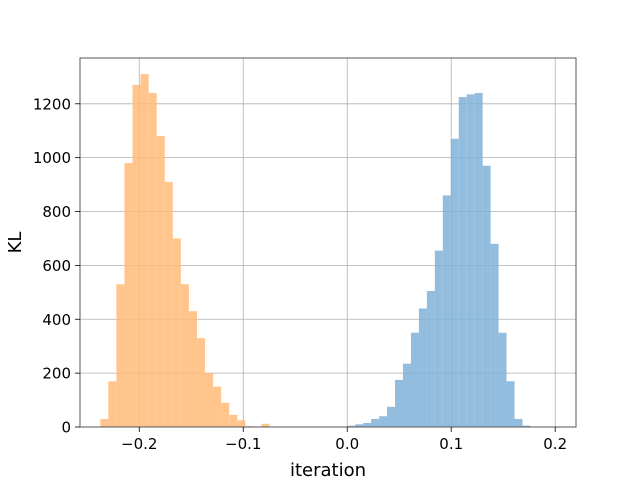 The width and height of the screenshot is (640, 480). Describe the element at coordinates (15, 243) in the screenshot. I see `y-axis-label: KL` at that location.